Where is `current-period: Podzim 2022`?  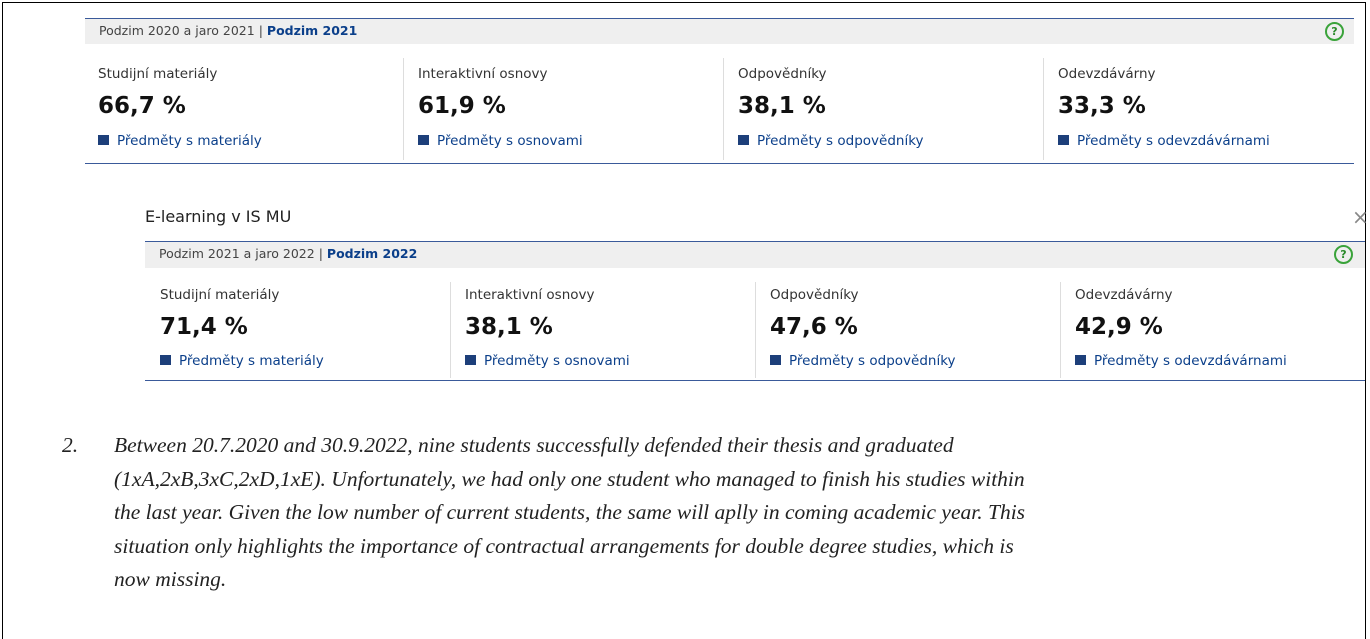 current-period: Podzim 2022 is located at coordinates (372, 253).